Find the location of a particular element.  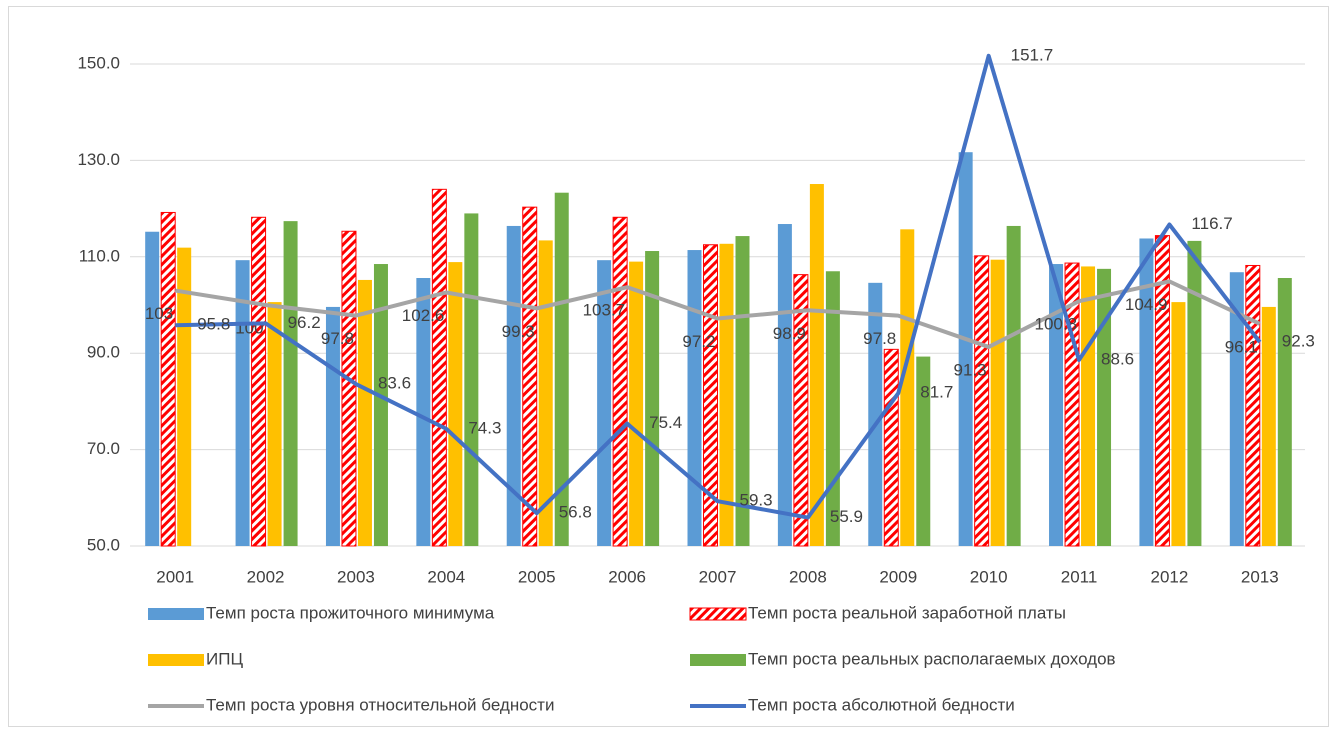

legend-label: ИПЦ is located at coordinates (224, 658).